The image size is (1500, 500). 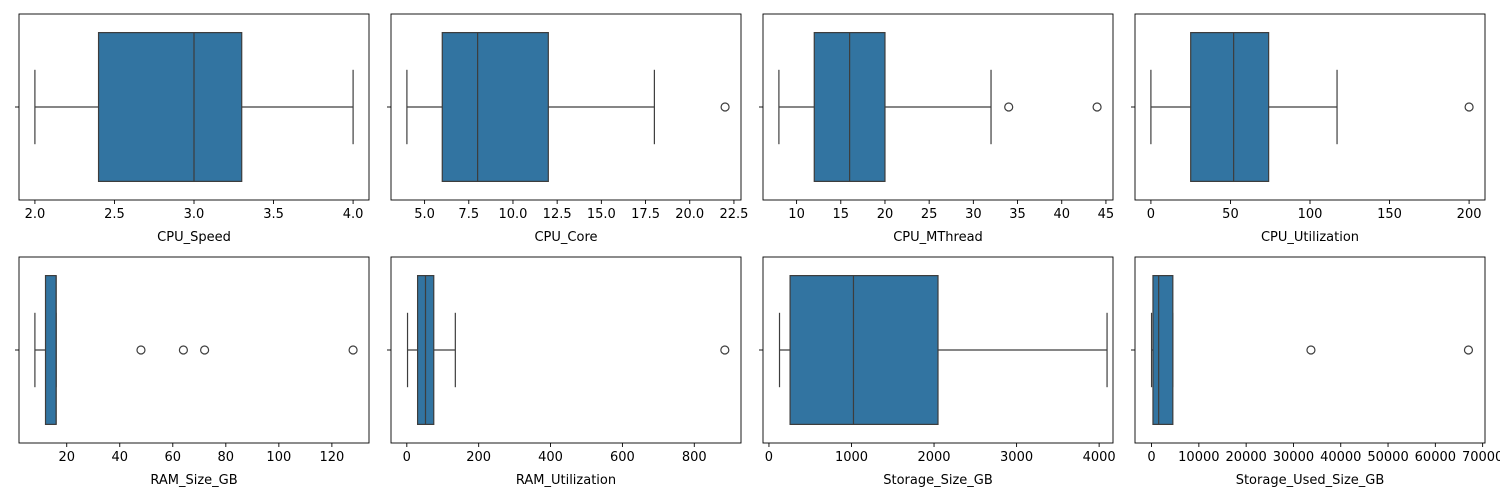 I want to click on x-tick-label: 10000, so click(x=1198, y=457).